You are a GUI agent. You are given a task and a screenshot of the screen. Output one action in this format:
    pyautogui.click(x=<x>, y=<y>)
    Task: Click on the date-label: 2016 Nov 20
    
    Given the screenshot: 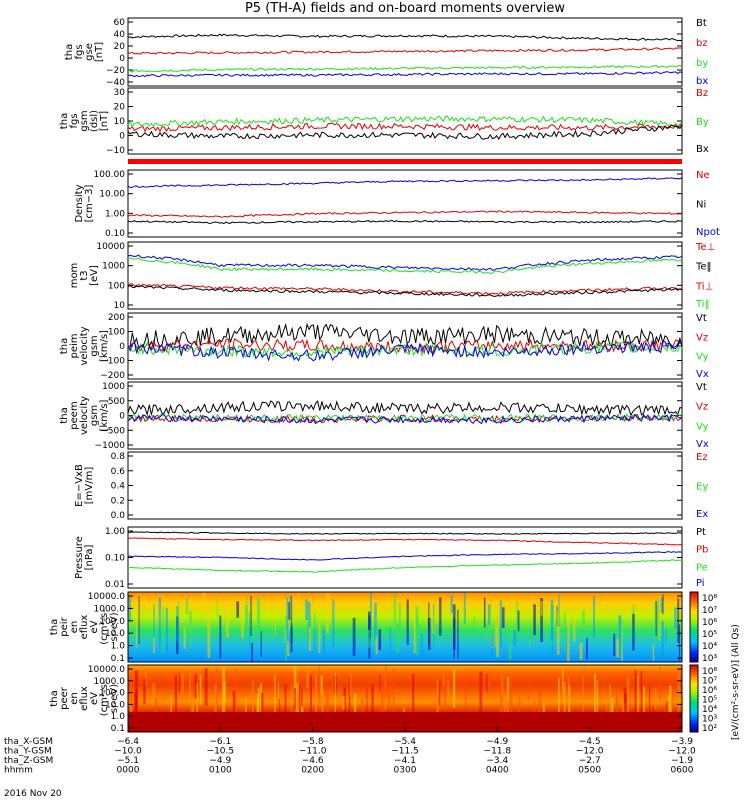 What is the action you would take?
    pyautogui.click(x=33, y=794)
    